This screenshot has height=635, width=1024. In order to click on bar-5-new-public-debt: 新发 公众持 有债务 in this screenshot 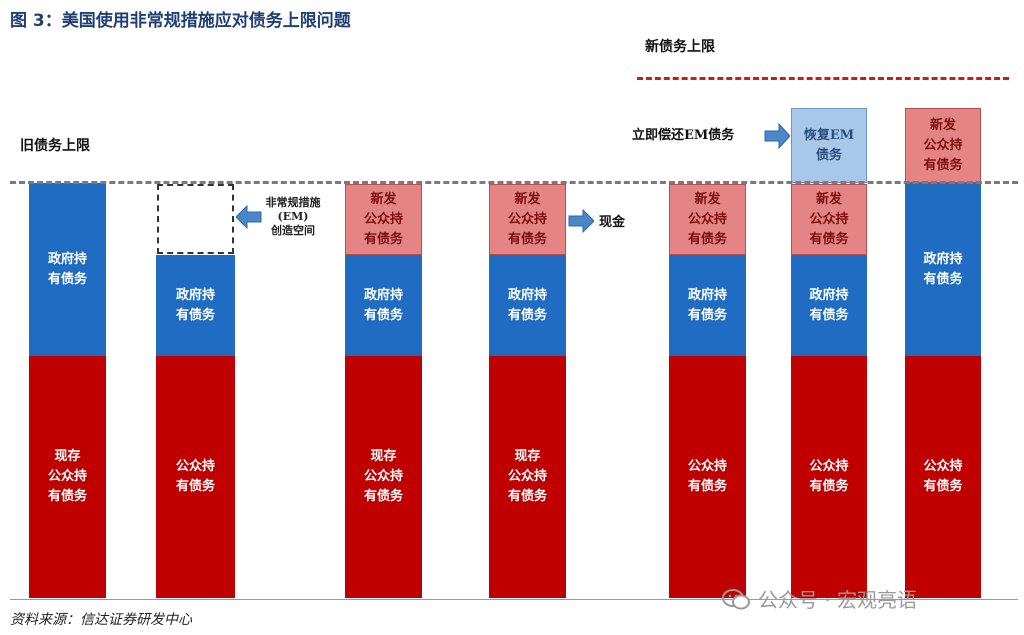, I will do `click(707, 219)`.